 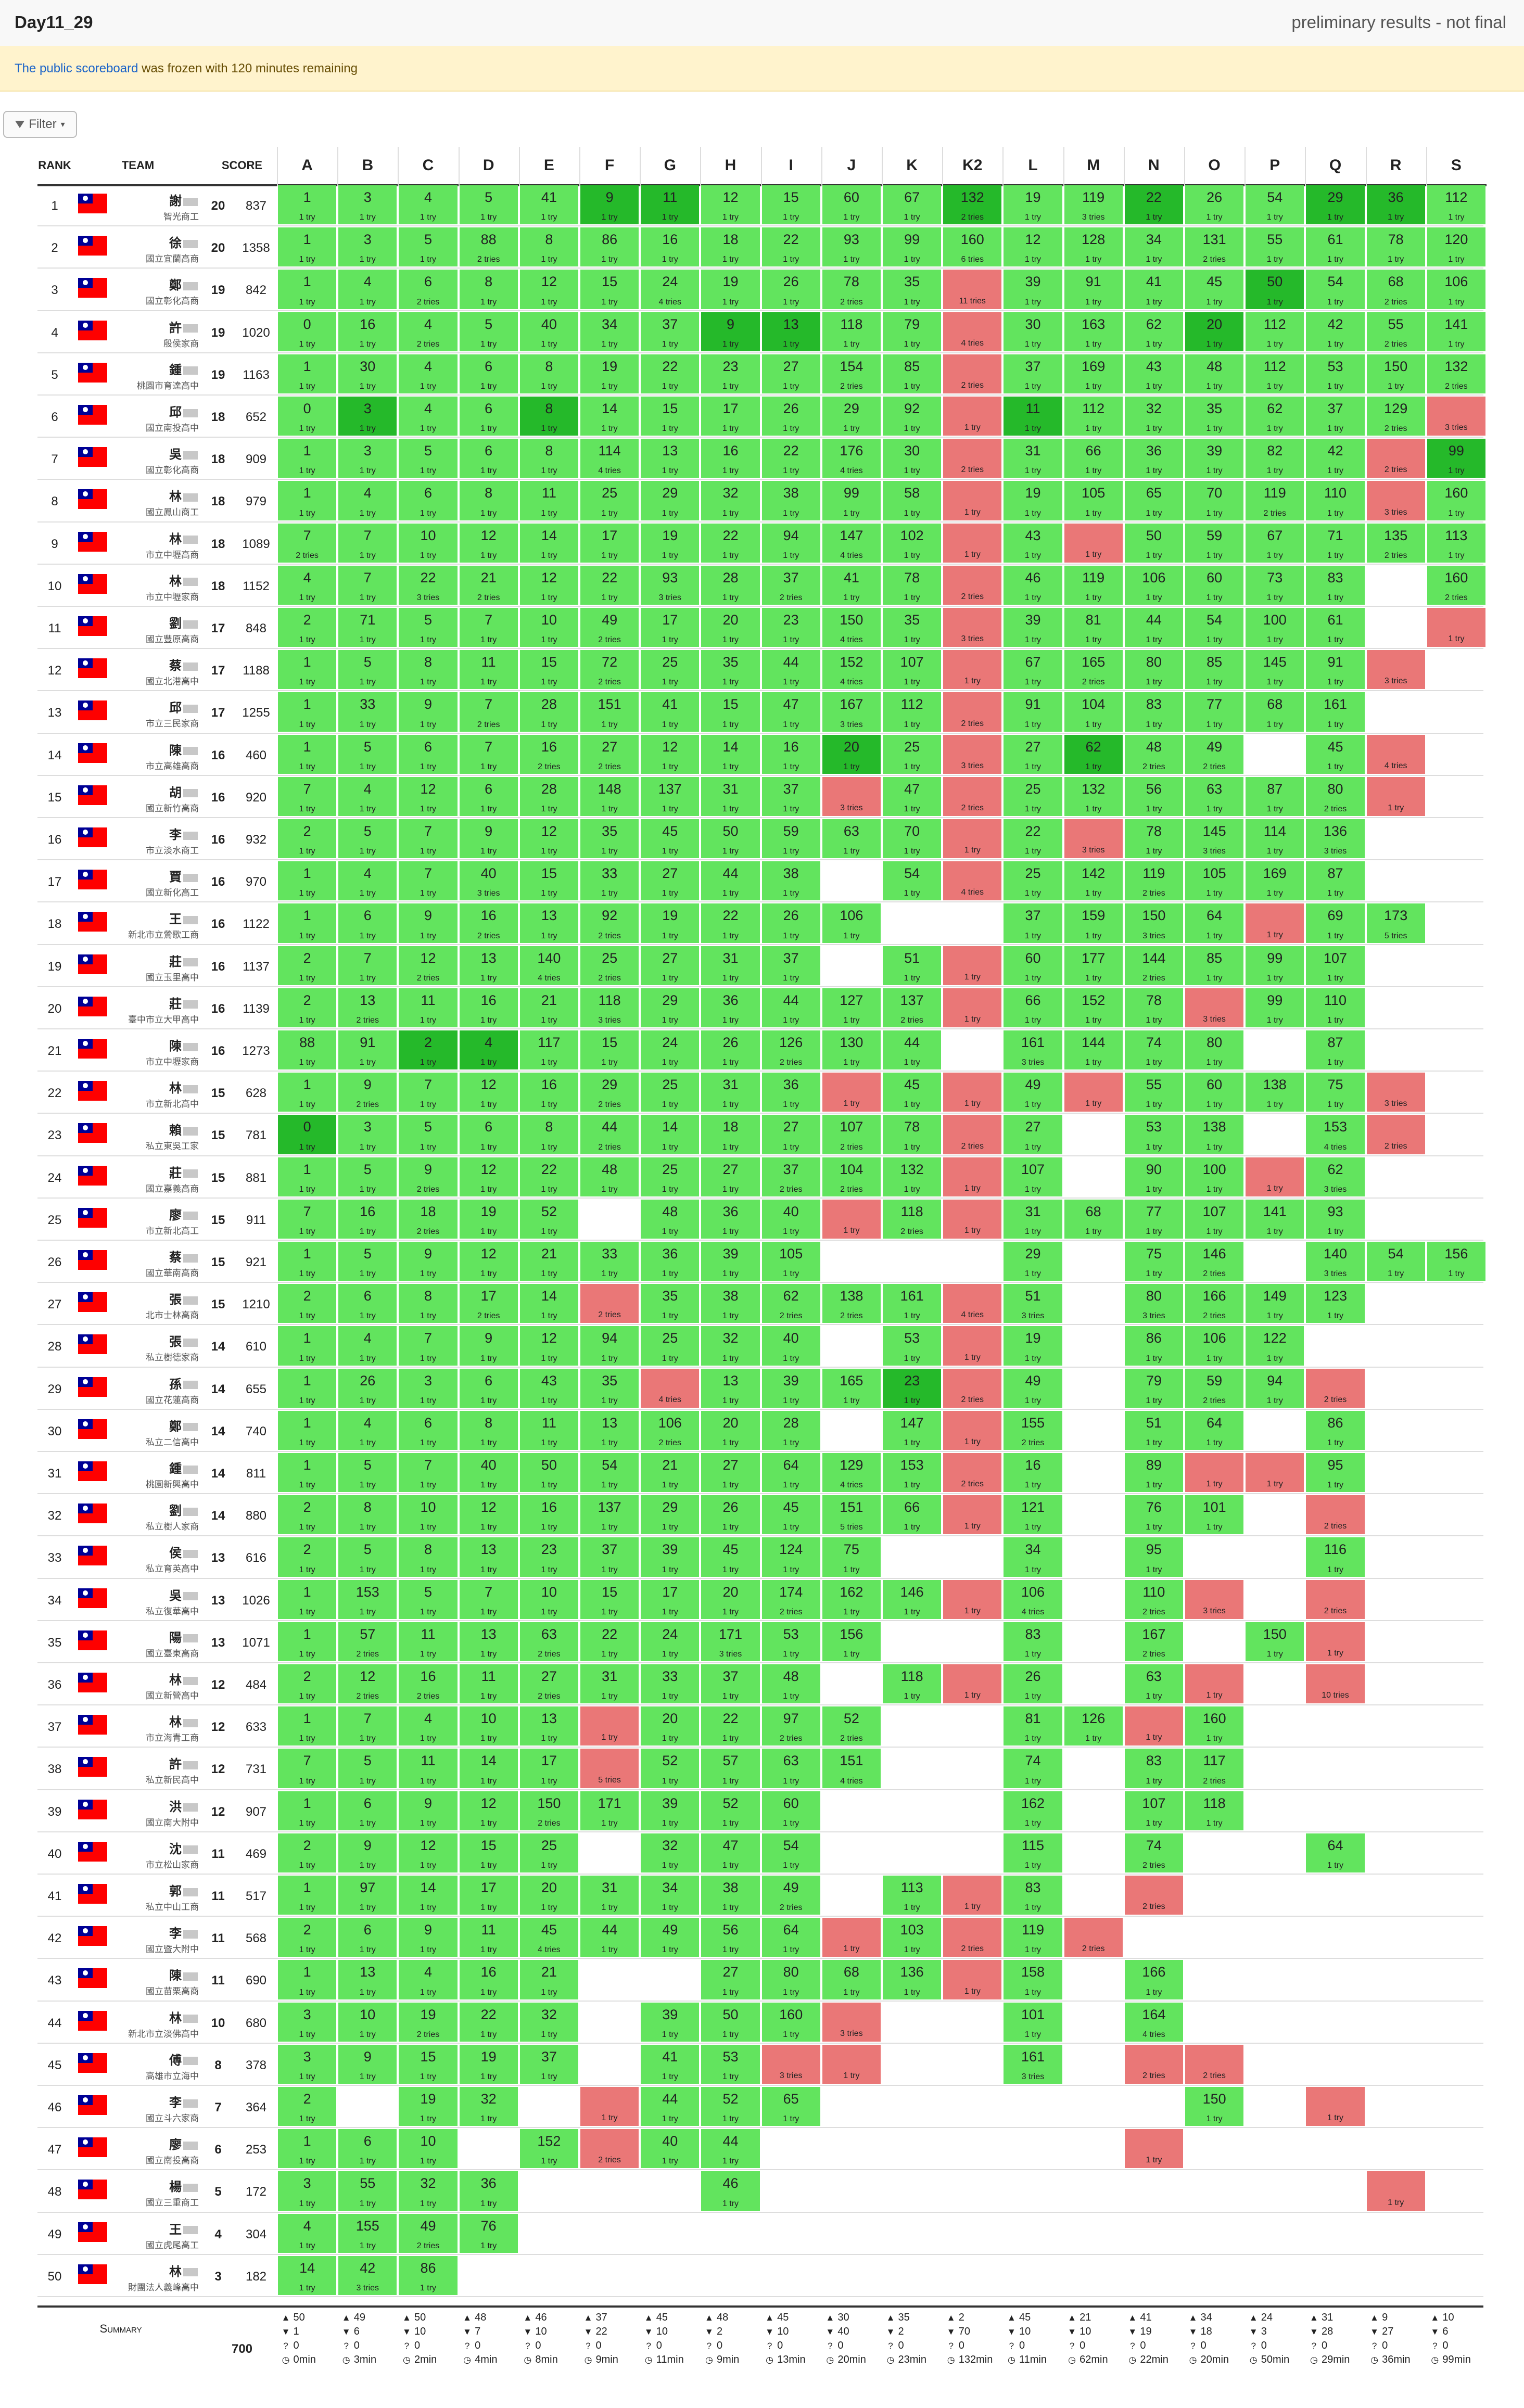 What do you see at coordinates (488, 1303) in the screenshot?
I see `result-cell-d: 17 2 tries` at bounding box center [488, 1303].